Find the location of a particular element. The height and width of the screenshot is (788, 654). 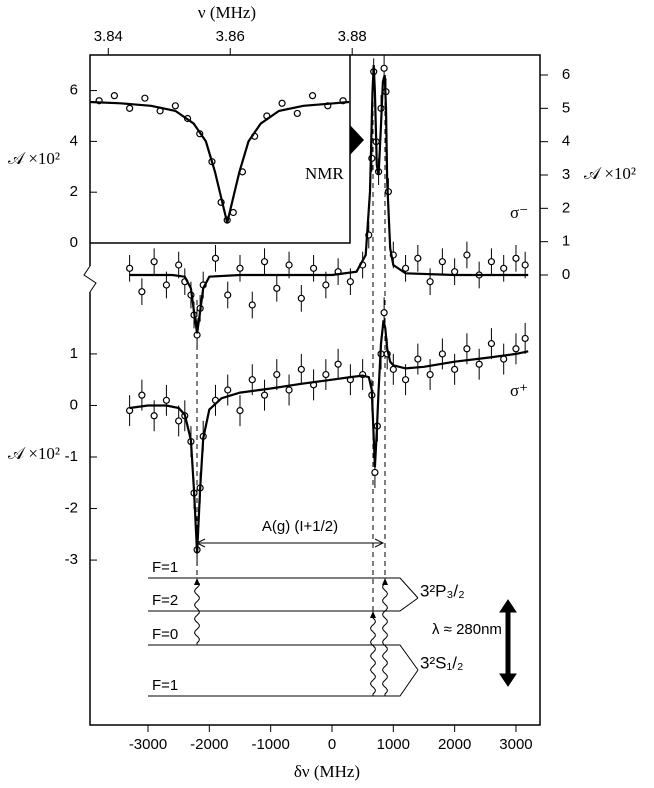

y-tick-label: -3 is located at coordinates (71, 559).